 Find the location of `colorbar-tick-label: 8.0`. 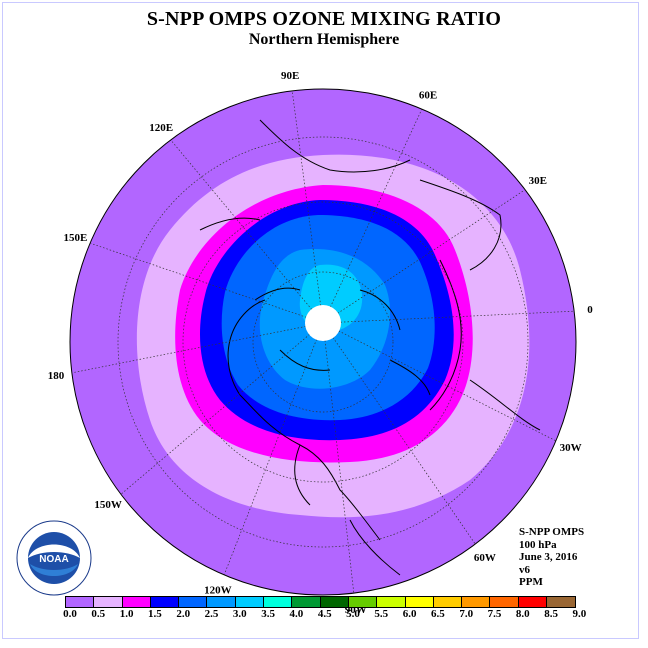

colorbar-tick-label: 8.0 is located at coordinates (522, 614).